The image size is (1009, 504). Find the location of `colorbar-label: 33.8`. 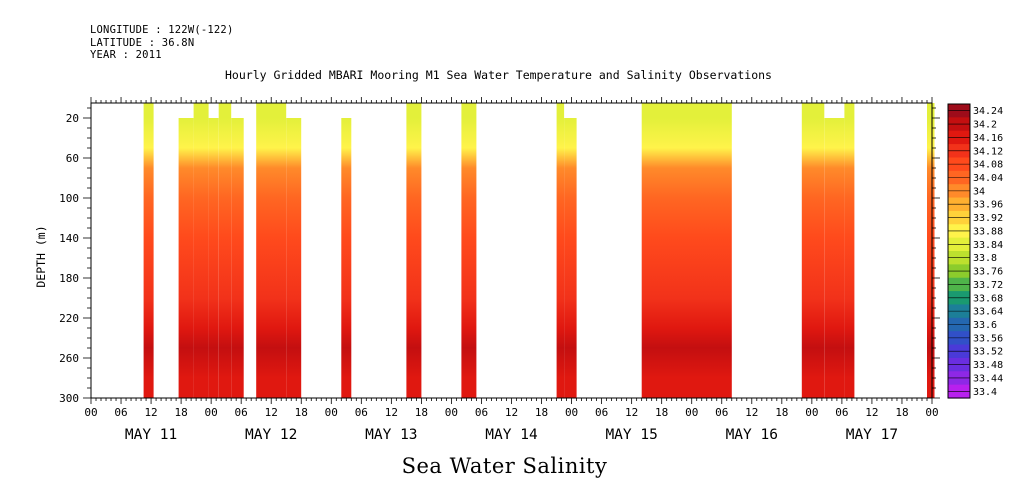

colorbar-label: 33.8 is located at coordinates (985, 258).